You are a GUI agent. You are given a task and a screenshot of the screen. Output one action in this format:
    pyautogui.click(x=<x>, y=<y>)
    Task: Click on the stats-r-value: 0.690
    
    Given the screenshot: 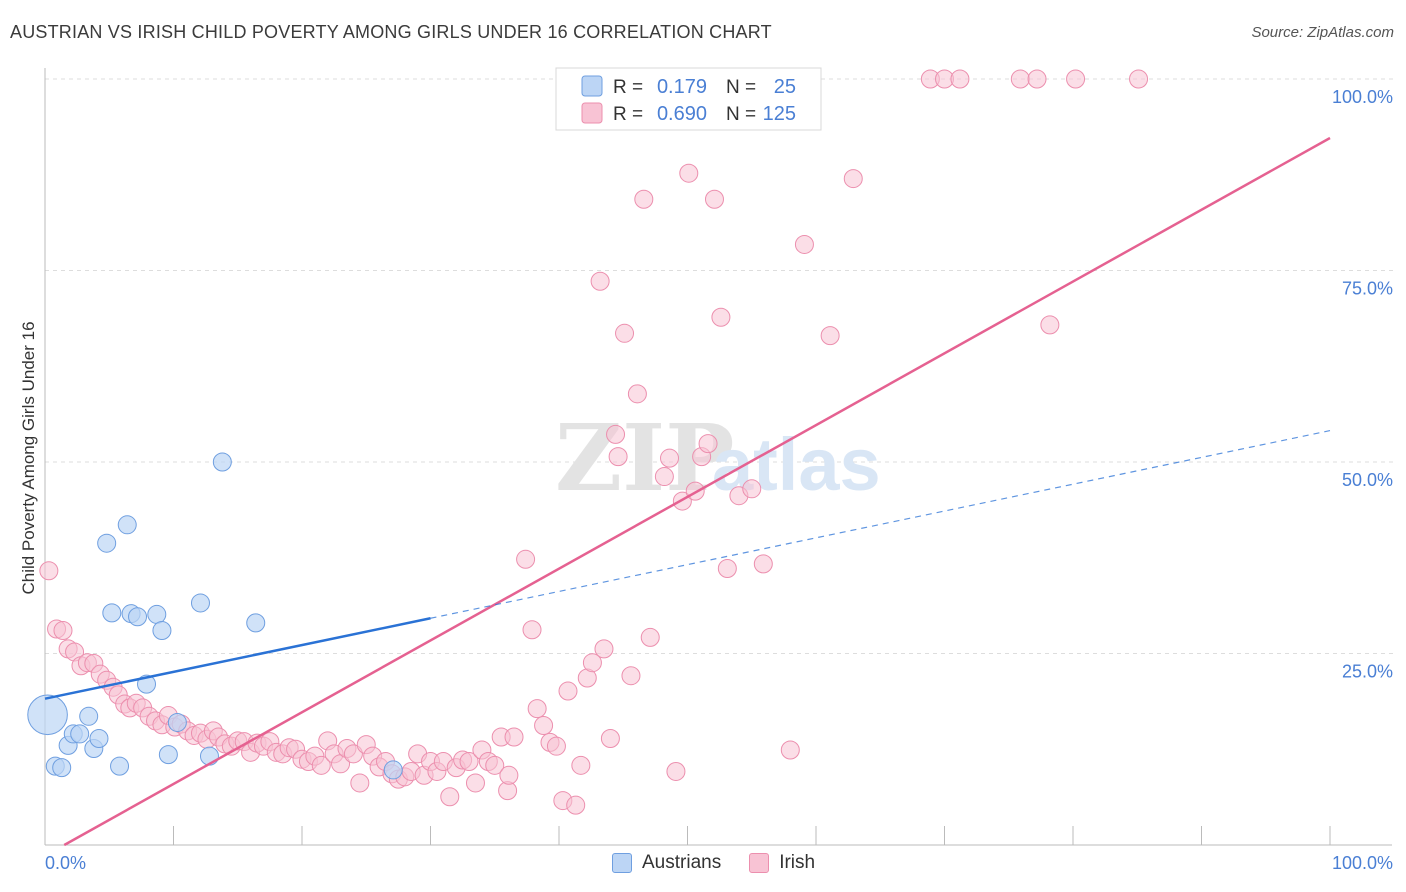 What is the action you would take?
    pyautogui.click(x=682, y=114)
    